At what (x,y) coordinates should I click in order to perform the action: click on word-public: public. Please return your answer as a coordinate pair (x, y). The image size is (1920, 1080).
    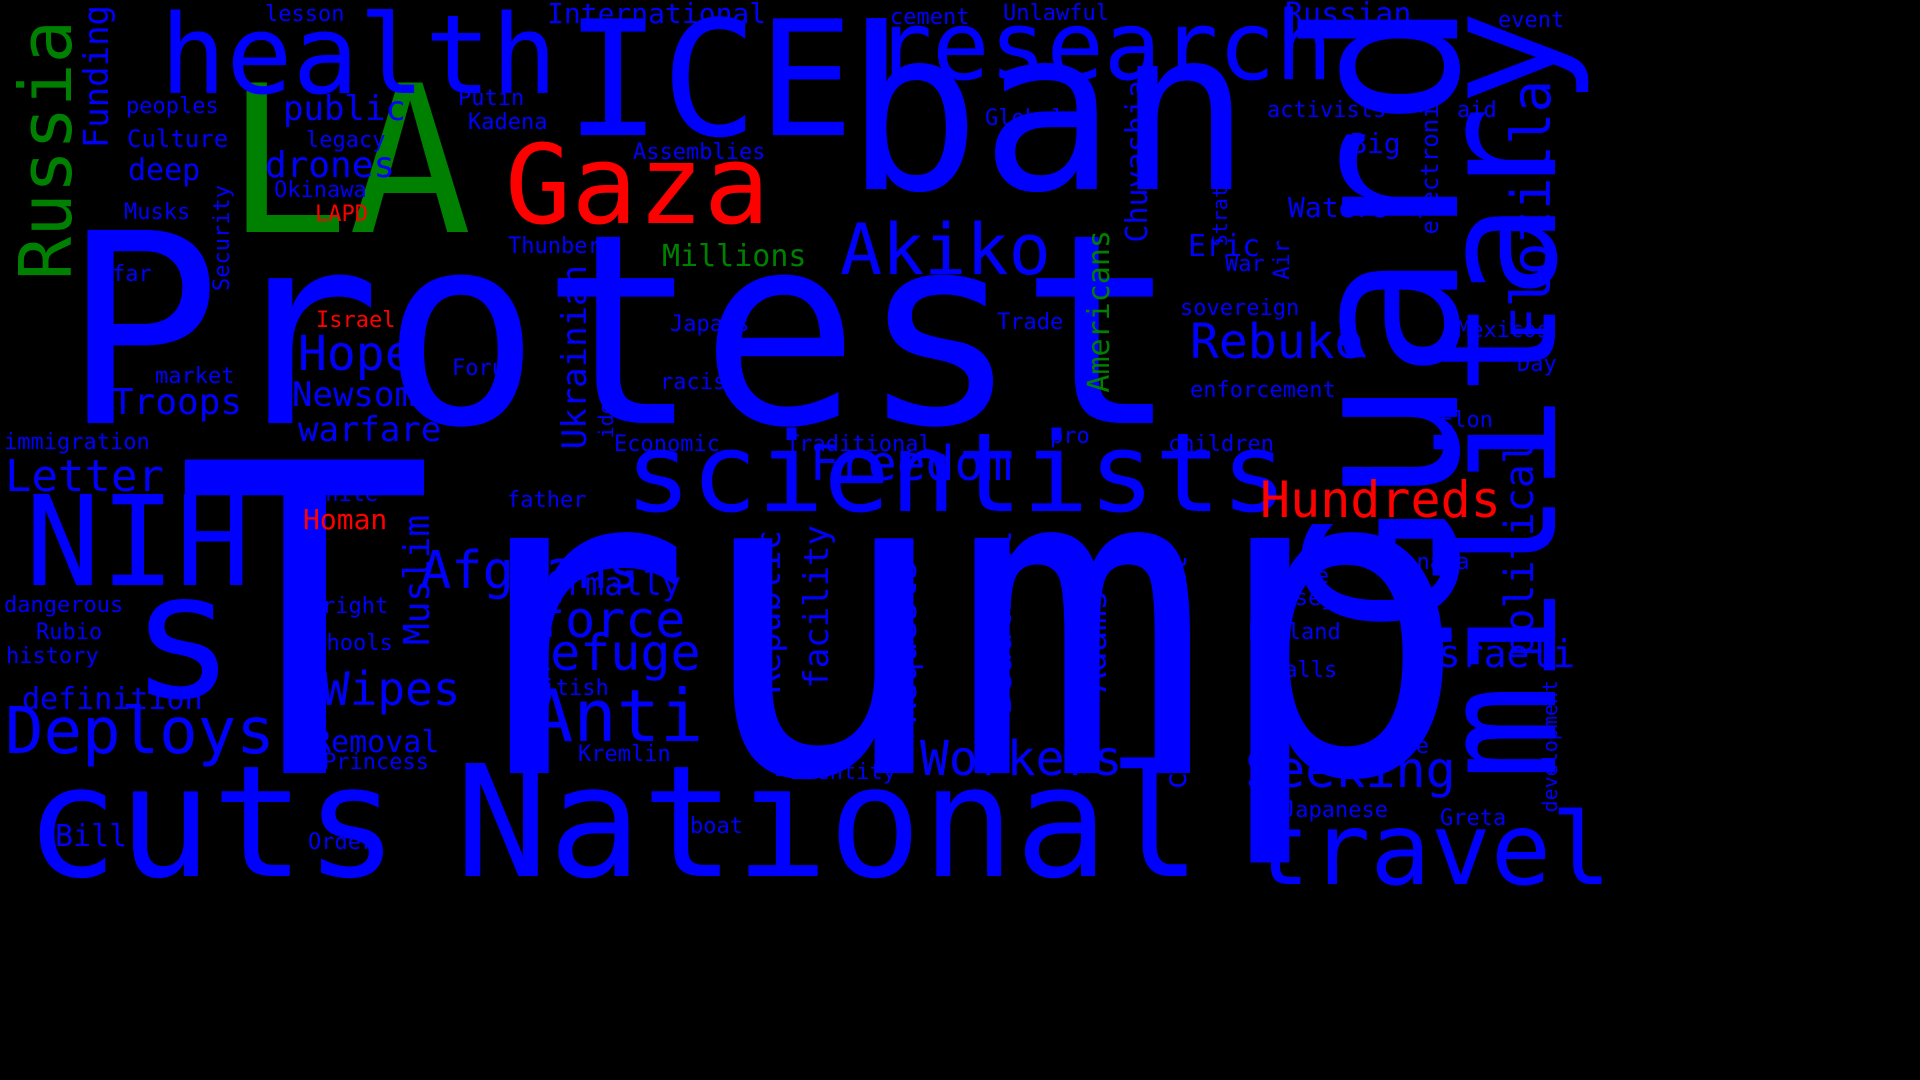
    Looking at the image, I should click on (344, 109).